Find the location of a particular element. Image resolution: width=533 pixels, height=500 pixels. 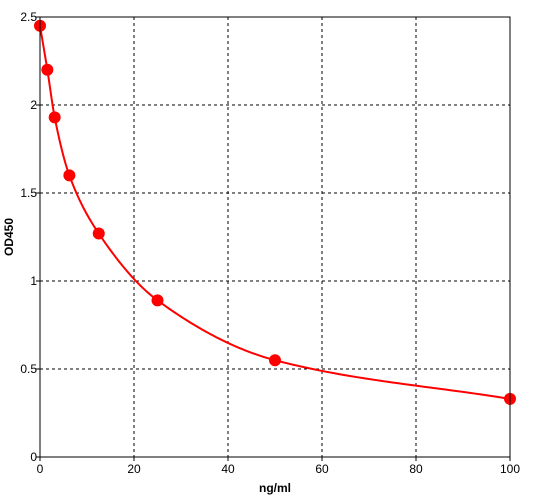

x-axis-label: ng/ml is located at coordinates (275, 488).